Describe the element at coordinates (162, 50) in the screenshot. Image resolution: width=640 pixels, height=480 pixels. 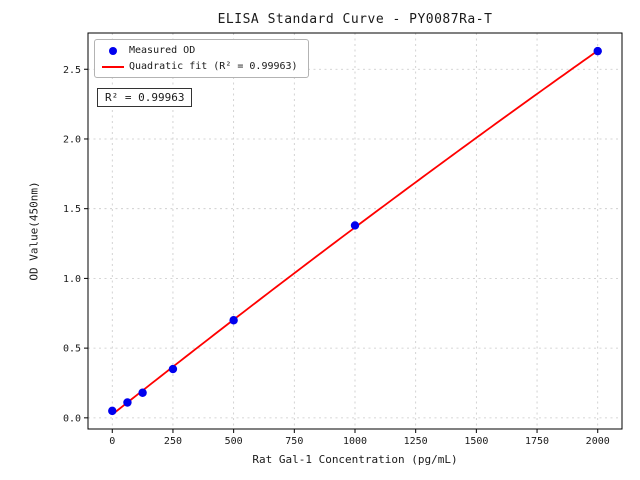
I see `legend-label-measured-od: Measured OD` at that location.